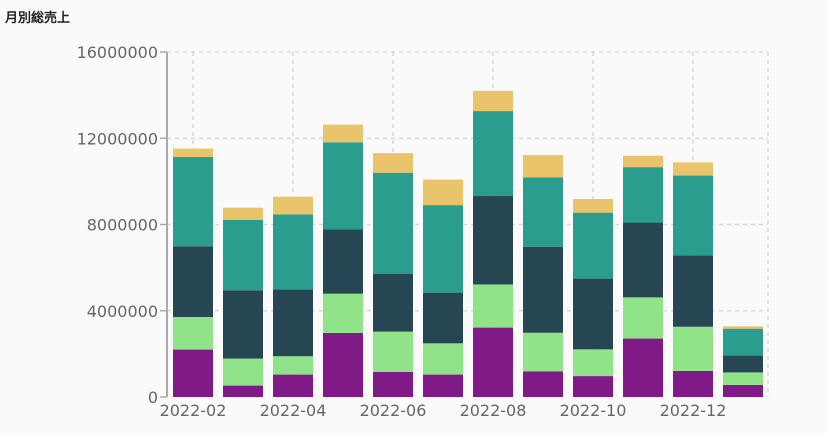  I want to click on x-tick-label: 2022-12, so click(693, 410).